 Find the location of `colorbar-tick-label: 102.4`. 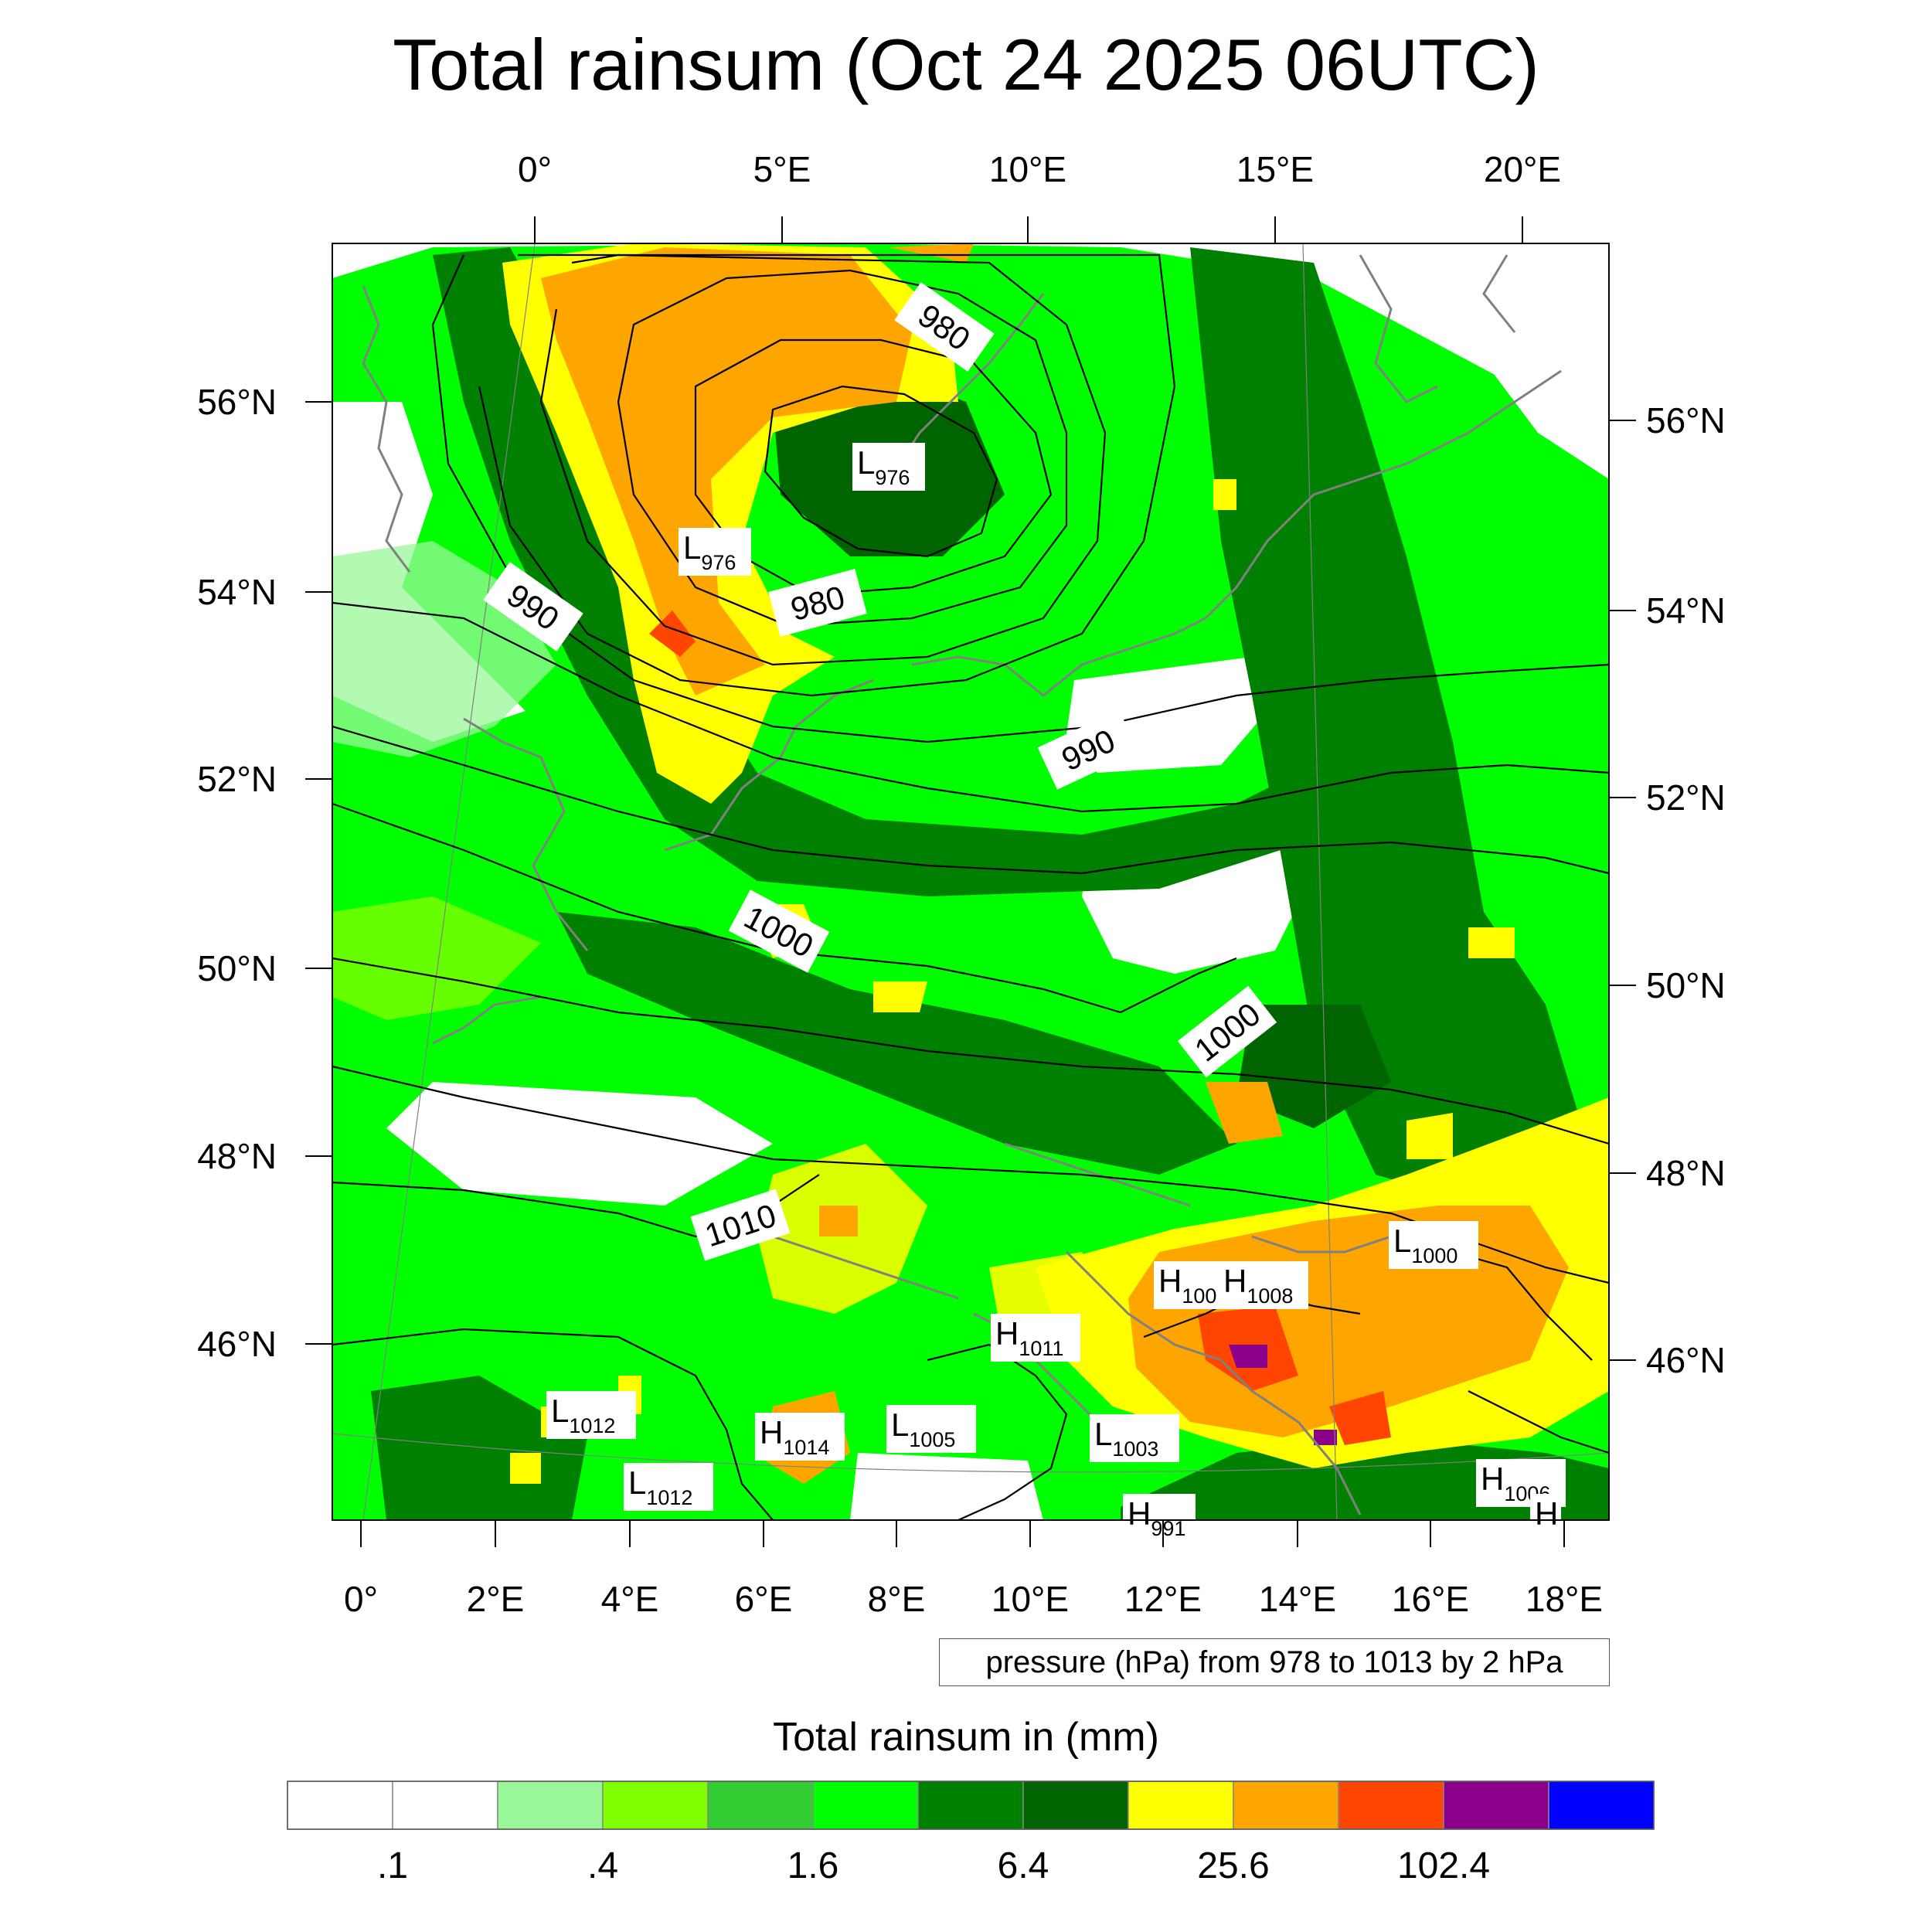

colorbar-tick-label: 102.4 is located at coordinates (1444, 1866).